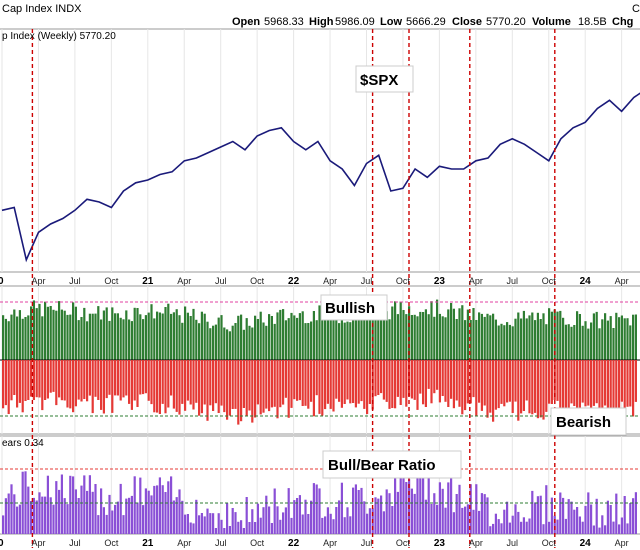 Image resolution: width=640 pixels, height=550 pixels. I want to click on x-tick-label: 21, so click(148, 543).